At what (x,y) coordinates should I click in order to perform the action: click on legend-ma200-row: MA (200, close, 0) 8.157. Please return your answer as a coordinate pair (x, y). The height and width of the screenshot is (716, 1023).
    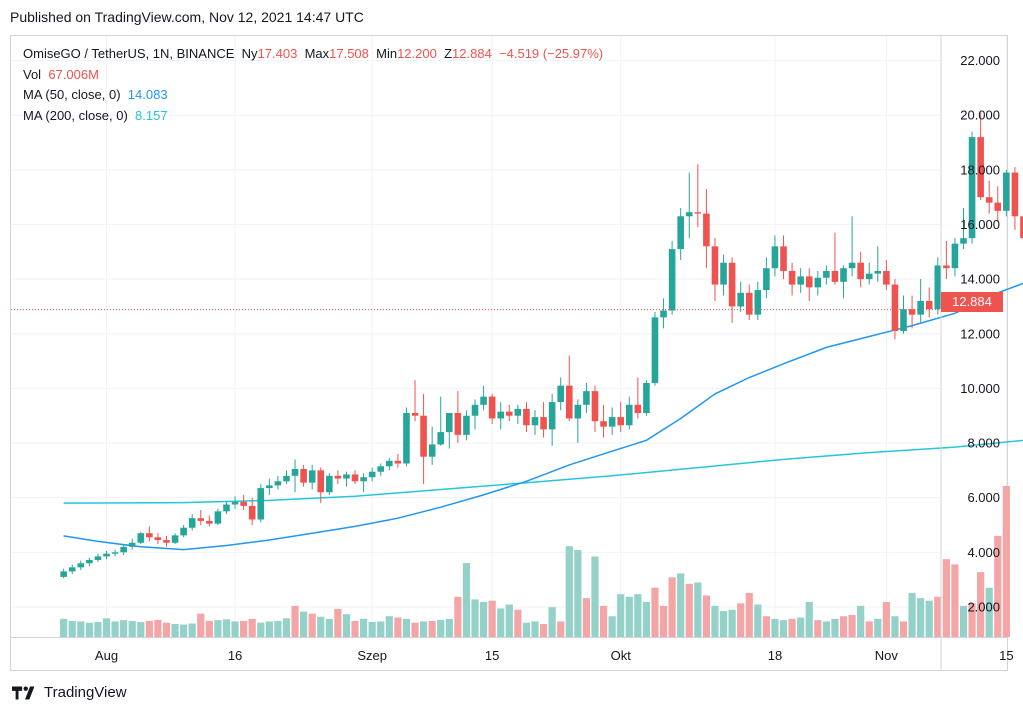
    Looking at the image, I should click on (313, 116).